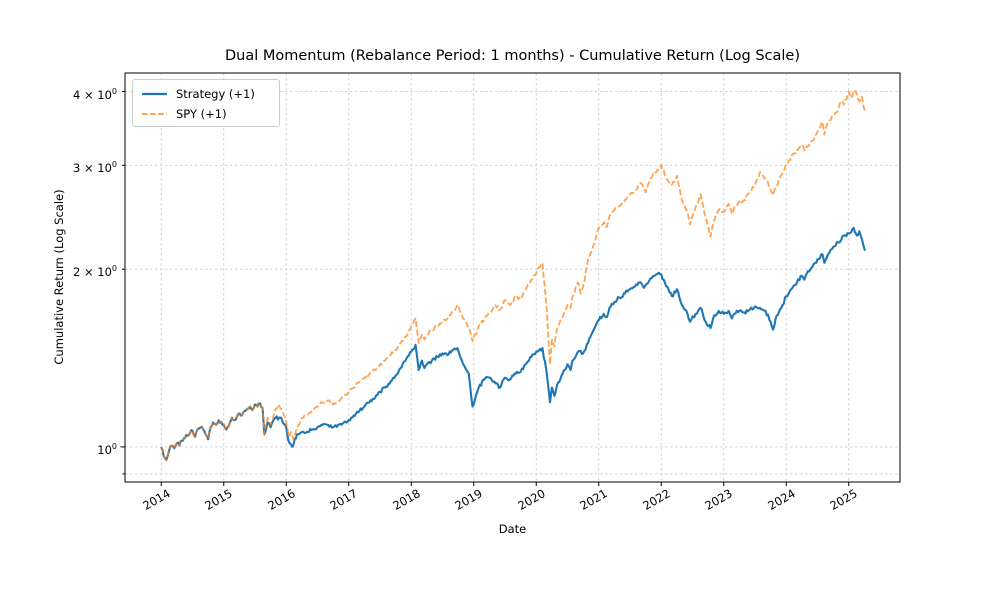  I want to click on legend-label-strategy: Strategy (+1), so click(215, 93).